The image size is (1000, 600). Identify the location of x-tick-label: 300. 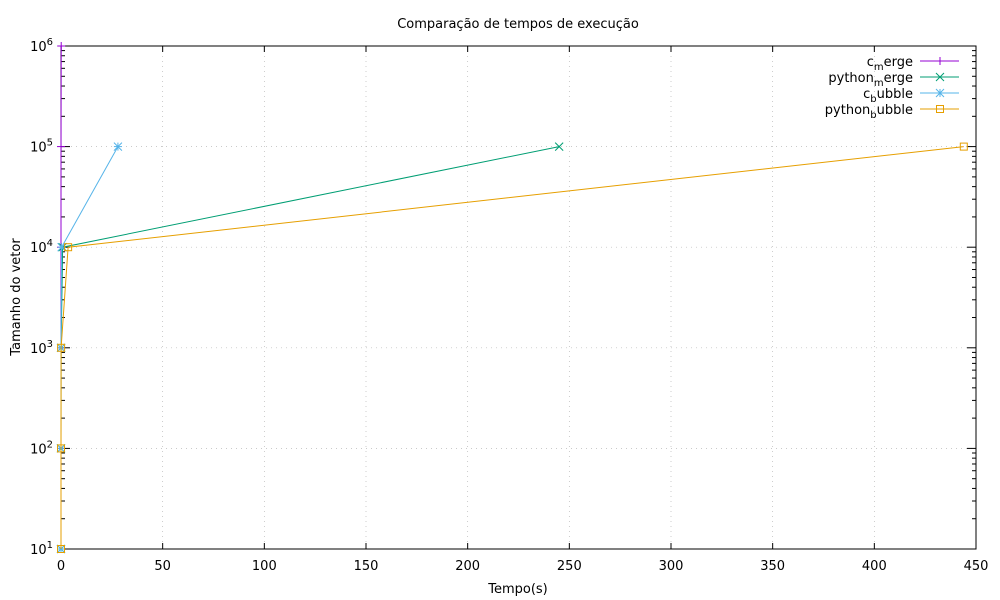
(671, 566).